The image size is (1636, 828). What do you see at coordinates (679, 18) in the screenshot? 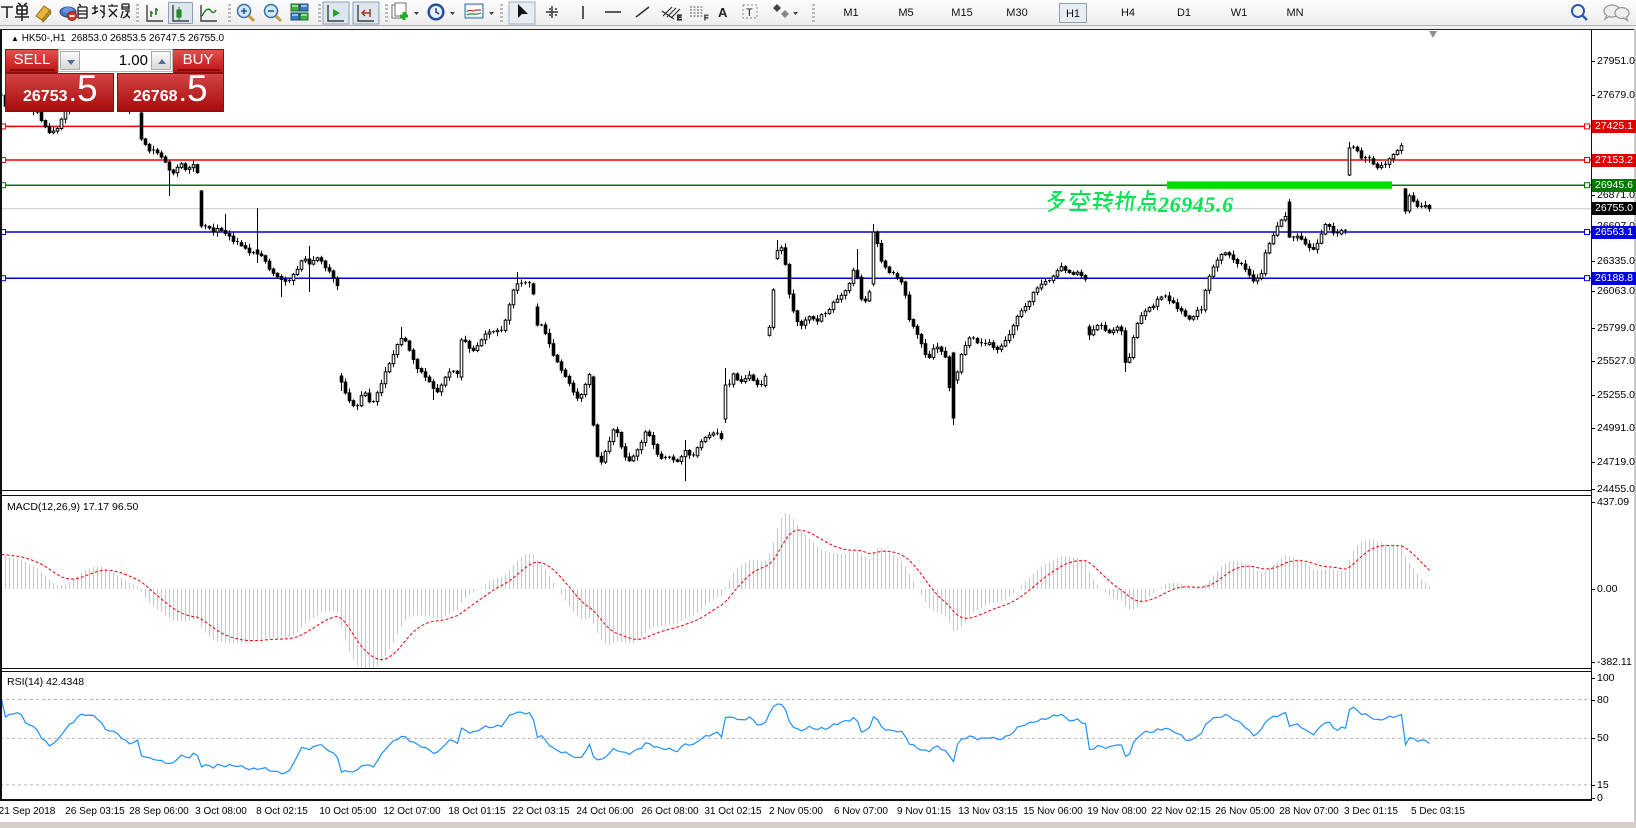
I see `svg-text: E` at bounding box center [679, 18].